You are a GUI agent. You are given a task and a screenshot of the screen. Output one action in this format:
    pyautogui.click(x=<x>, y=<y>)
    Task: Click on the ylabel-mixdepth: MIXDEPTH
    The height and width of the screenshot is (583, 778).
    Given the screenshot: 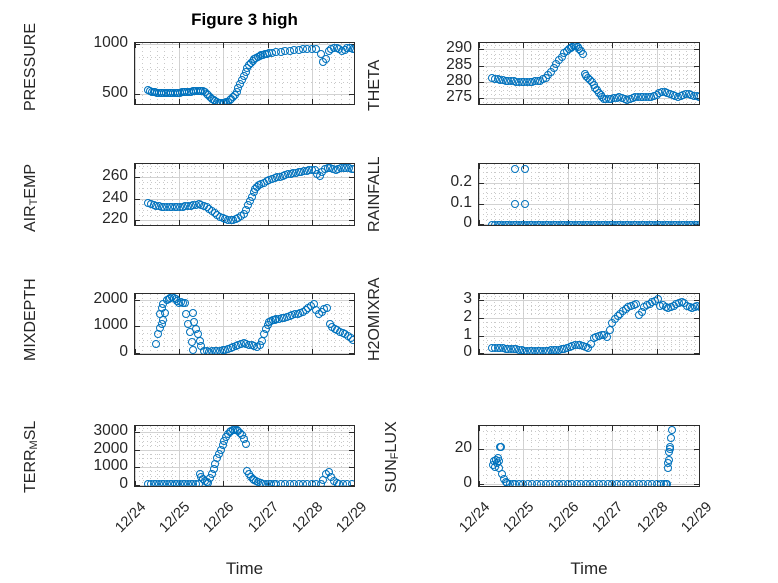 What is the action you would take?
    pyautogui.click(x=30, y=319)
    